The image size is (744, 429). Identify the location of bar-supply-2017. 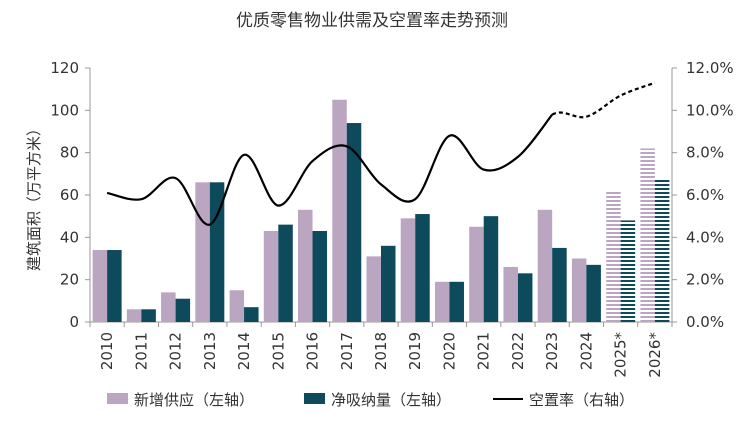
(339, 210).